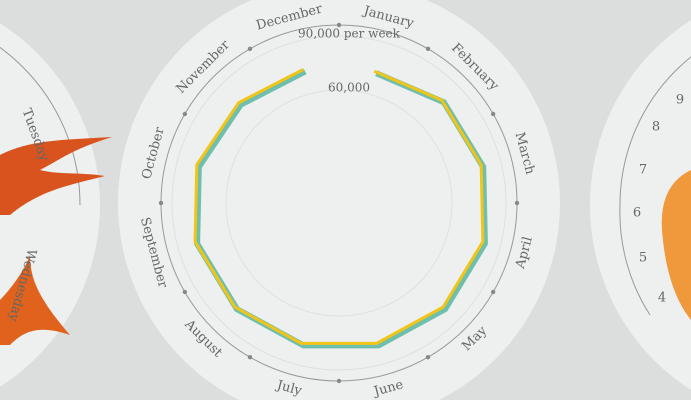 The height and width of the screenshot is (400, 691). Describe the element at coordinates (680, 100) in the screenshot. I see `hour-label: 9` at that location.